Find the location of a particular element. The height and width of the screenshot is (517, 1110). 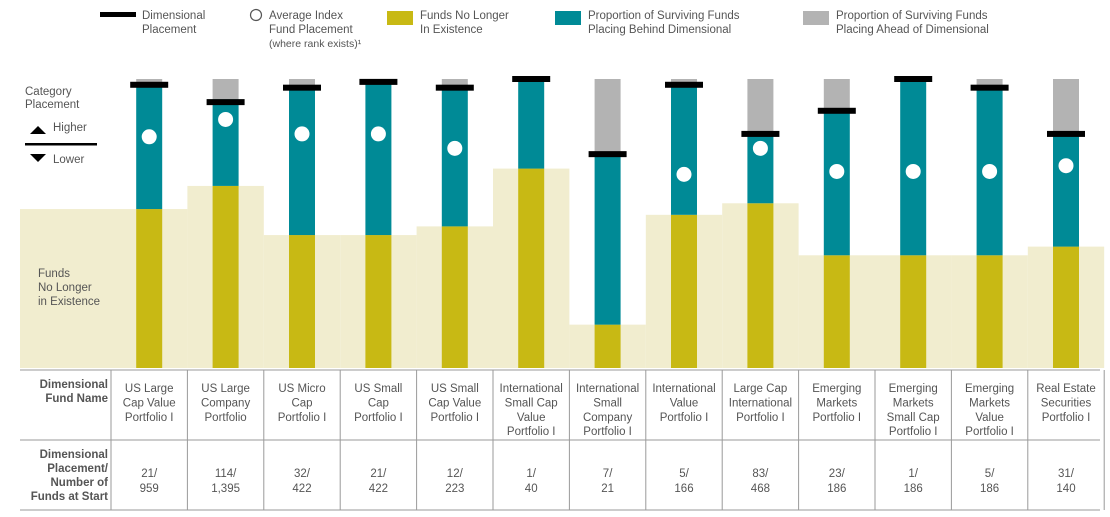

placement-cell: 186 is located at coordinates (913, 489).